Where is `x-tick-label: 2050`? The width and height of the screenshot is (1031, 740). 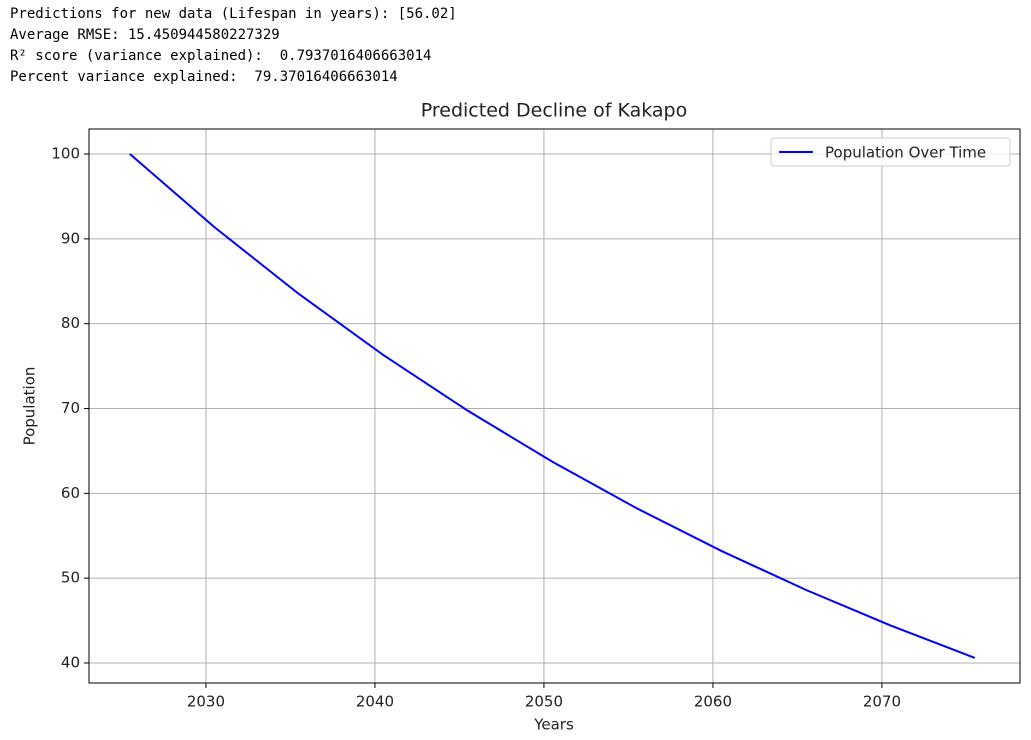
x-tick-label: 2050 is located at coordinates (544, 702).